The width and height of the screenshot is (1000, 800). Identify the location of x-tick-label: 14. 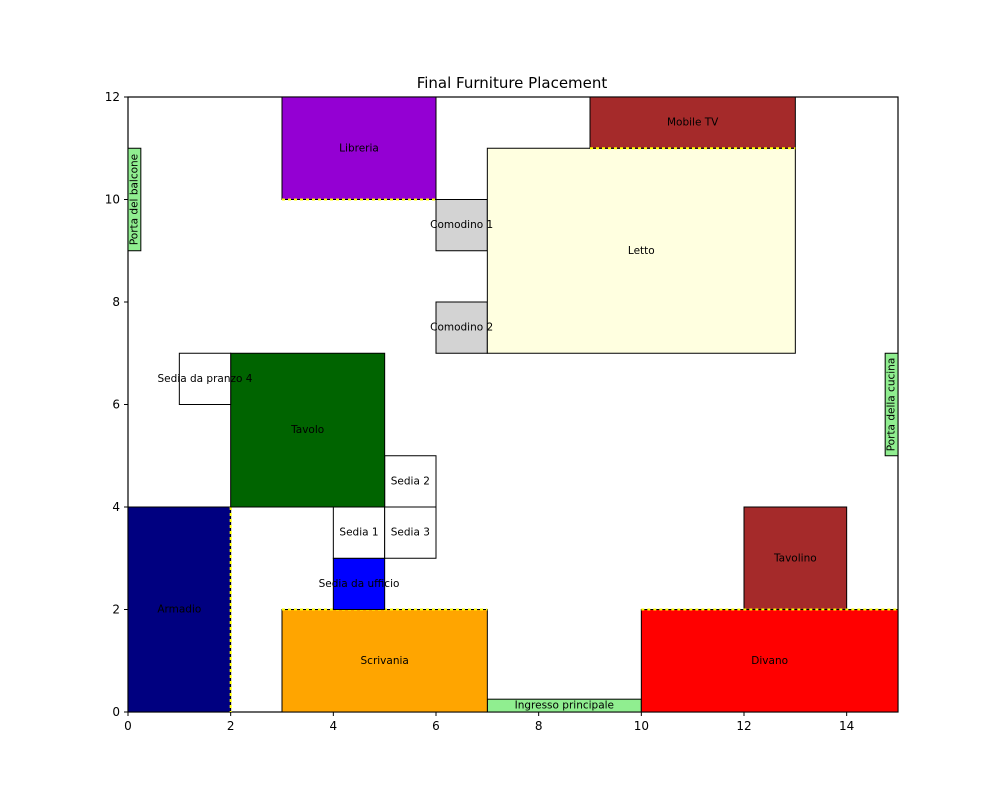
(846, 726).